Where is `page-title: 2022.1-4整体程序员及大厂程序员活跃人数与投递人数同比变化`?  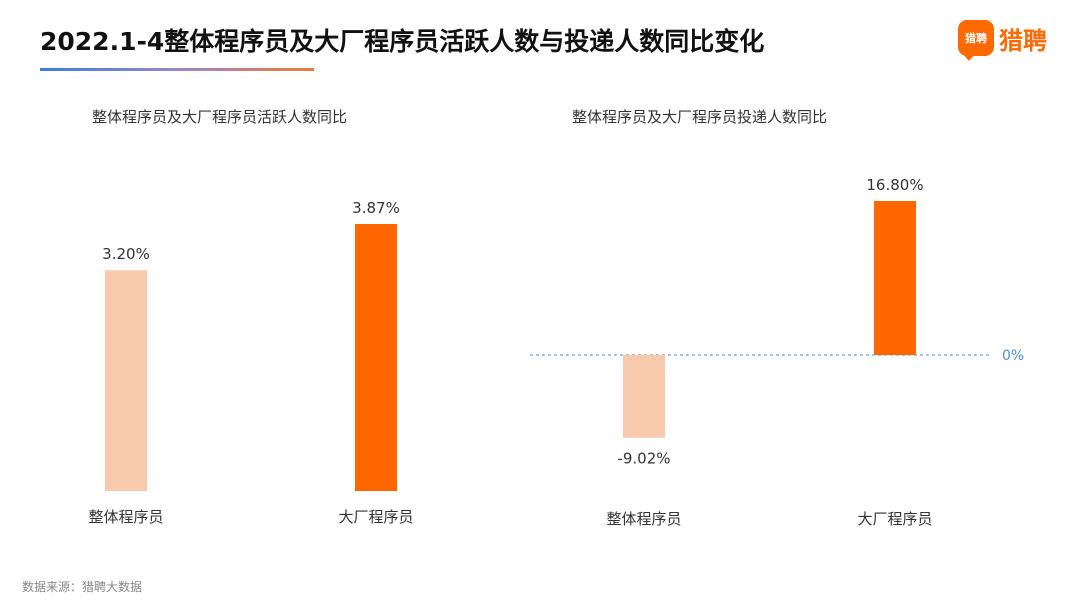 page-title: 2022.1-4整体程序员及大厂程序员活跃人数与投递人数同比变化 is located at coordinates (402, 41).